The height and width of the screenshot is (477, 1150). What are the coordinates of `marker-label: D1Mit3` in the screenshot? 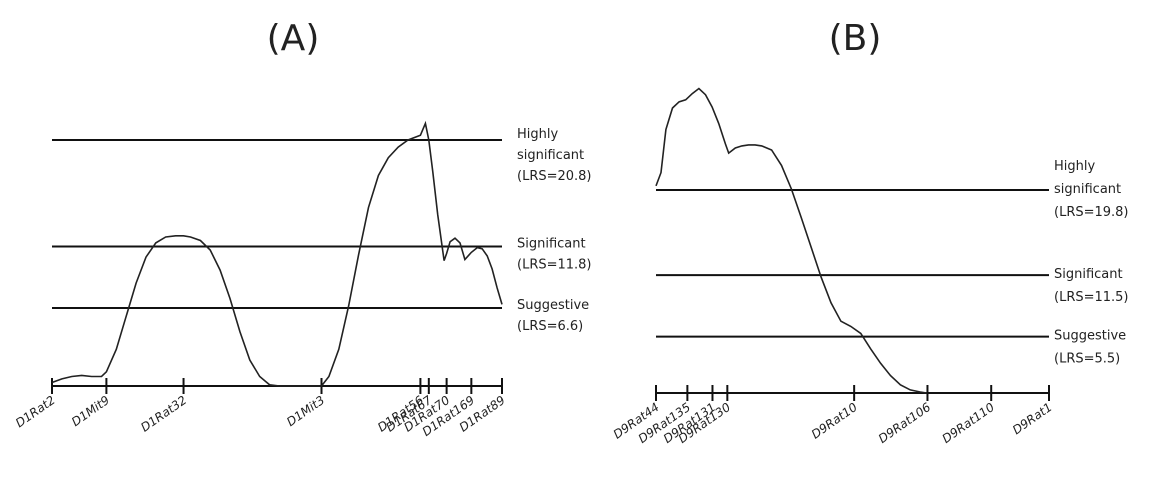 It's located at (305, 411).